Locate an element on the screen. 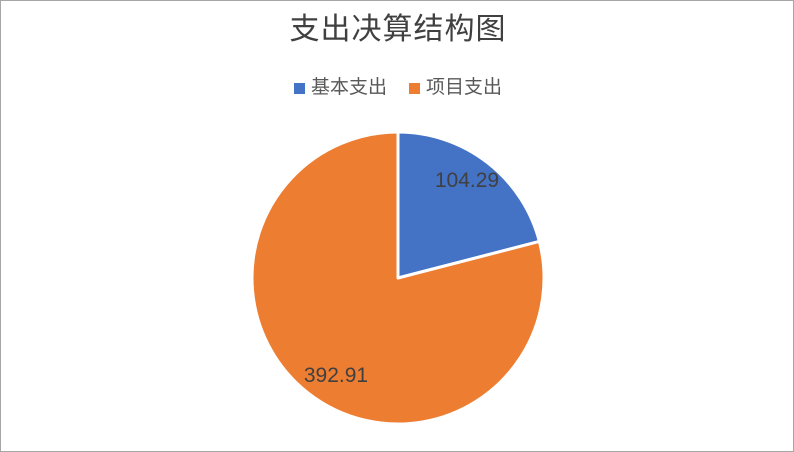 The height and width of the screenshot is (452, 794). pie-slice-basic is located at coordinates (468, 205).